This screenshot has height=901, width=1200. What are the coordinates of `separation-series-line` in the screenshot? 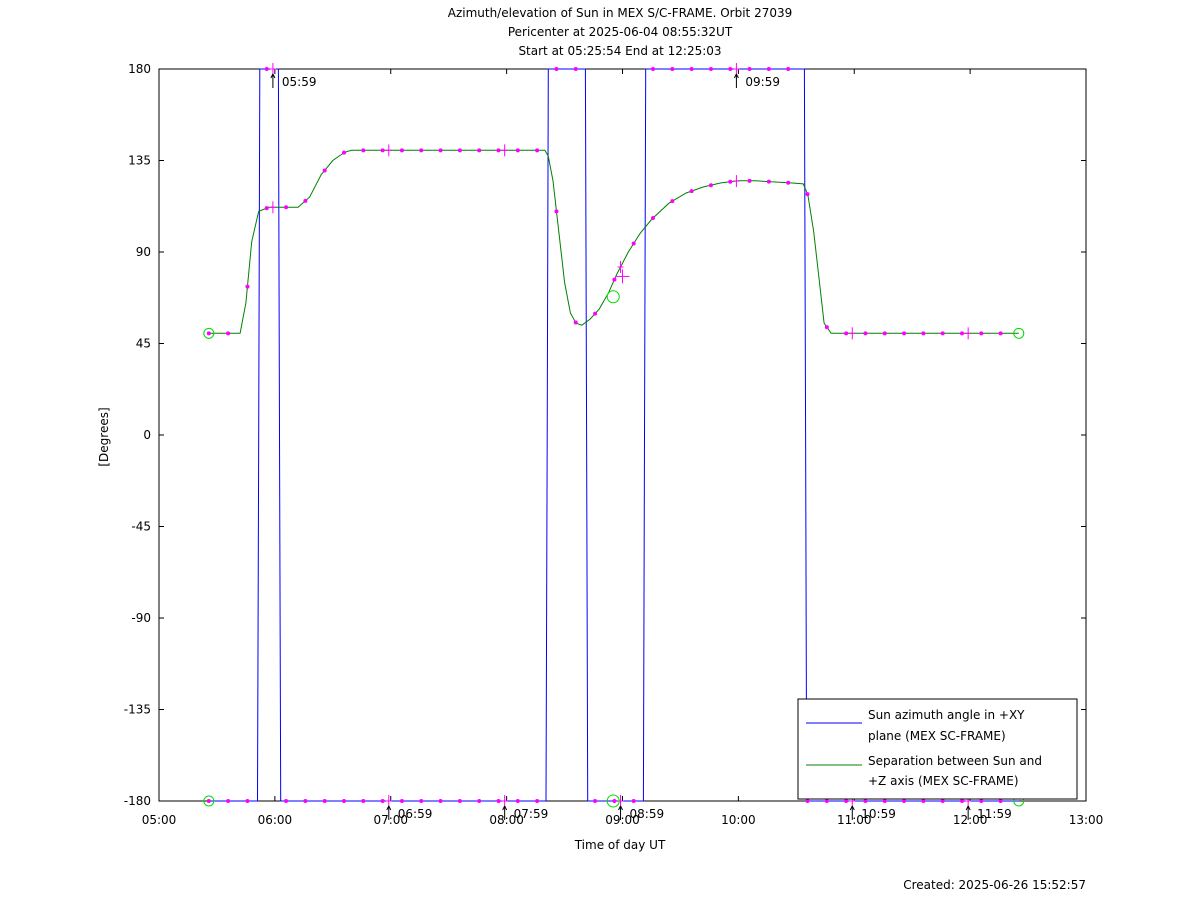 It's located at (613, 241).